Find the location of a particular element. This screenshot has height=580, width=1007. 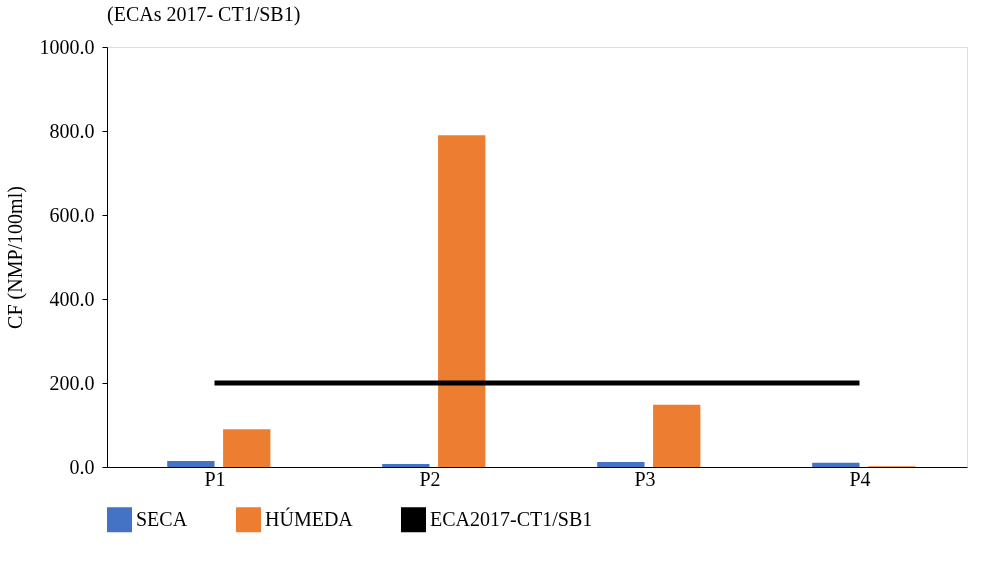

legend-label: SECA is located at coordinates (162, 518).